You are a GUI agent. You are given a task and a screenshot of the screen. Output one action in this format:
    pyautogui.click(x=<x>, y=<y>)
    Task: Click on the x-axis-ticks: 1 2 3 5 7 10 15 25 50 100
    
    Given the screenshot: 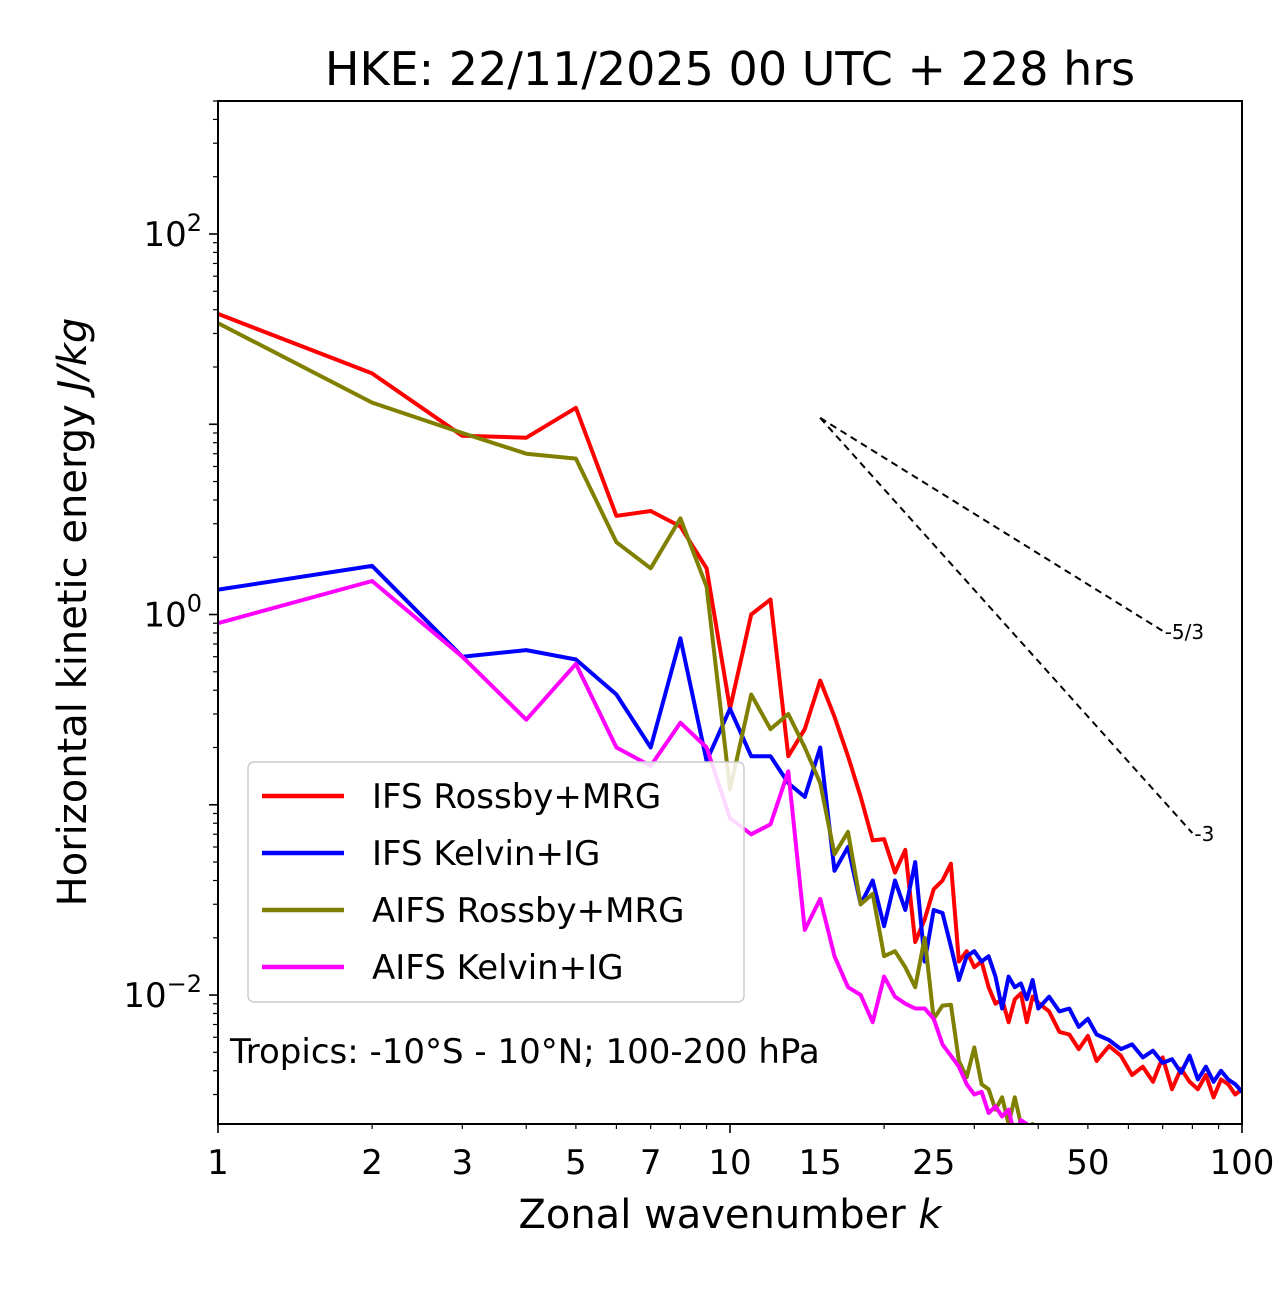 What is the action you would take?
    pyautogui.click(x=740, y=1153)
    